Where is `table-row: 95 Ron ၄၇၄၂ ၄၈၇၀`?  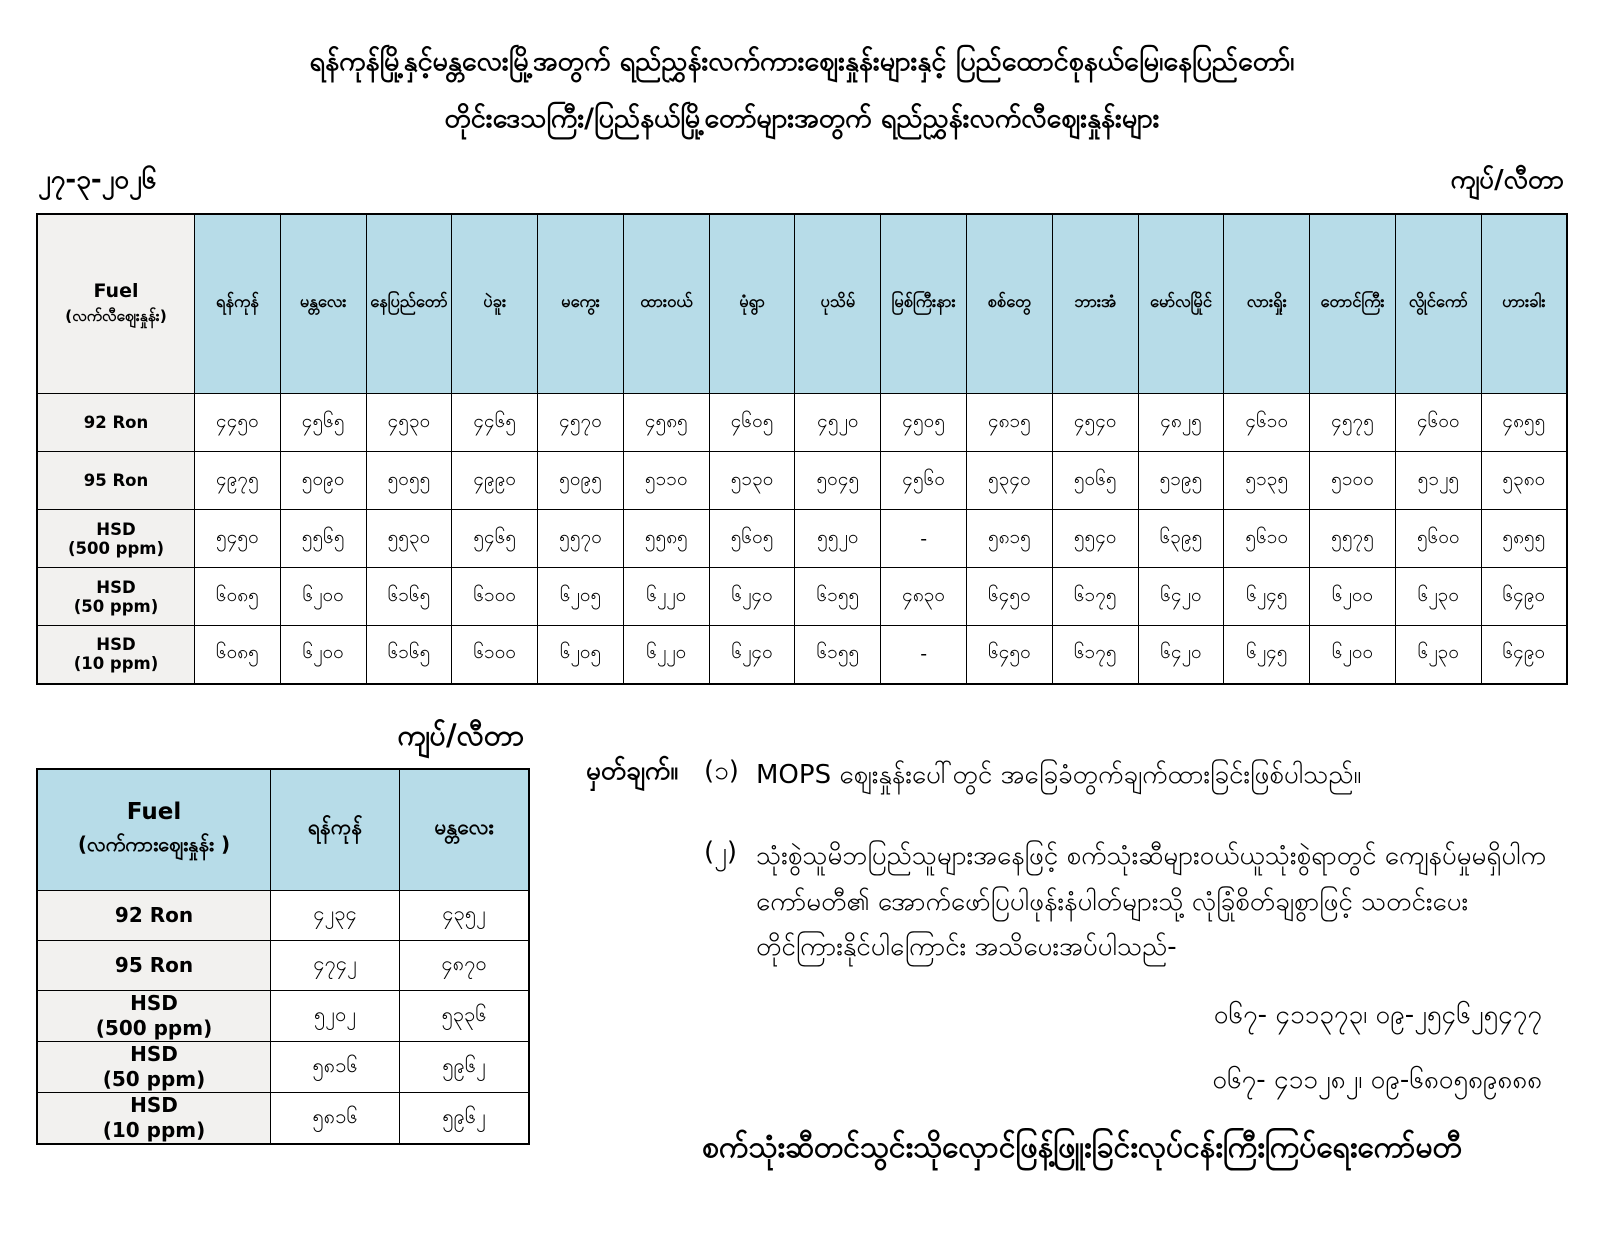 table-row: 95 Ron ၄၇၄၂ ၄၈၇၀ is located at coordinates (283, 965).